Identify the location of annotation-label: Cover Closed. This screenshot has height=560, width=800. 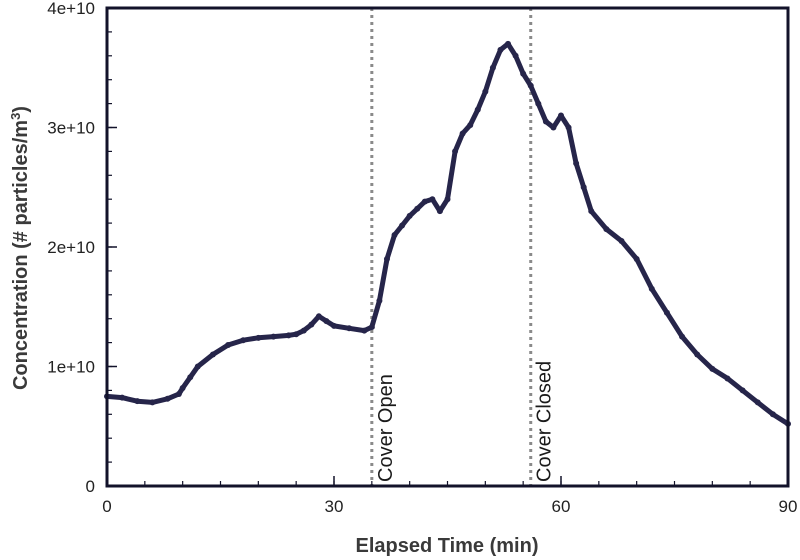
(545, 421).